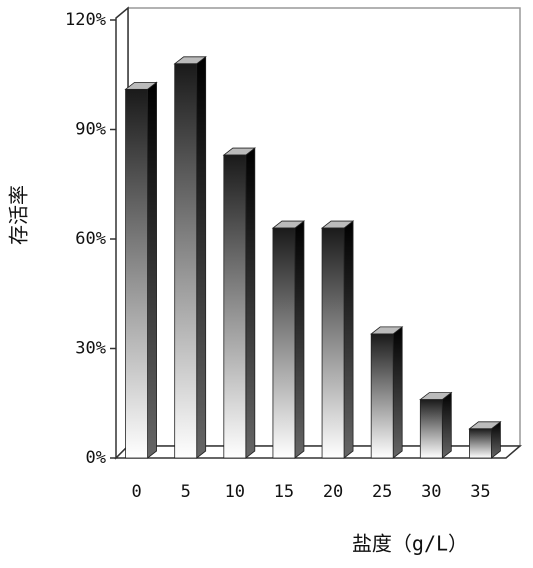  I want to click on x-tick-label: 10, so click(235, 492).